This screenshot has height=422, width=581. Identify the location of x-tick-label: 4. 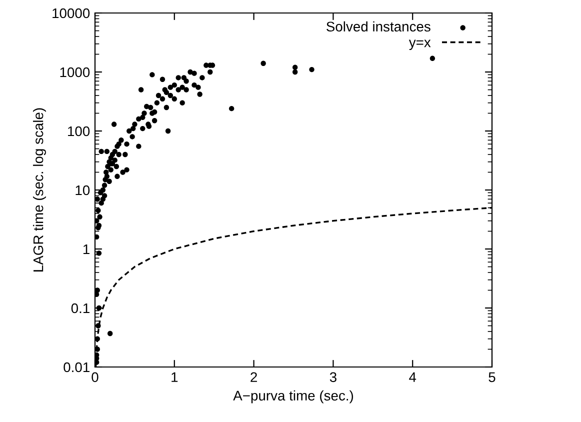
(412, 377).